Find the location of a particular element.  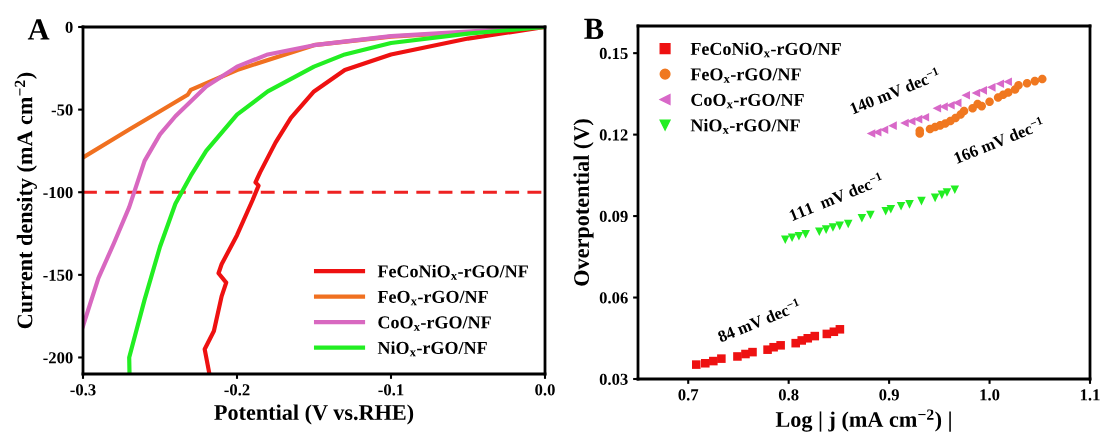

x-axis-title: Potential (V vs.RHE) is located at coordinates (314, 414).